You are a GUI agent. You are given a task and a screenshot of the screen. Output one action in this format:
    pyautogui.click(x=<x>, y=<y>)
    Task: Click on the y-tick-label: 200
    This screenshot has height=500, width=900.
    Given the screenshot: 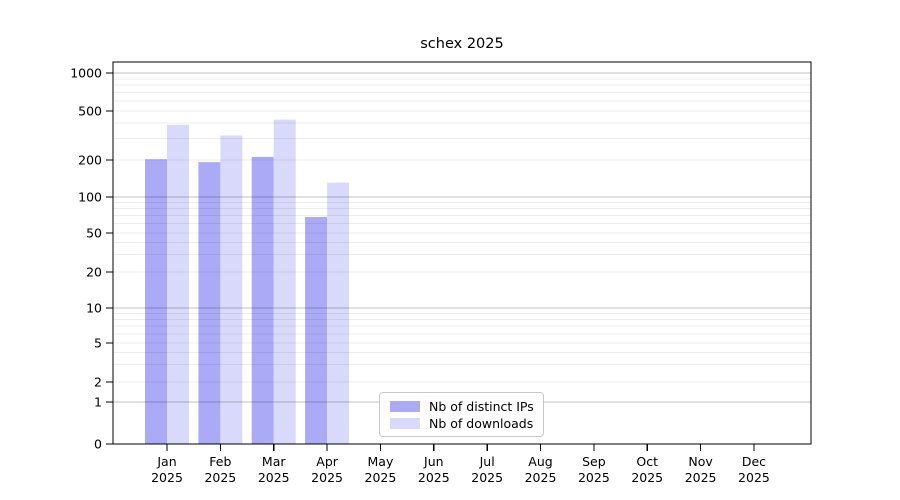 What is the action you would take?
    pyautogui.click(x=90, y=160)
    